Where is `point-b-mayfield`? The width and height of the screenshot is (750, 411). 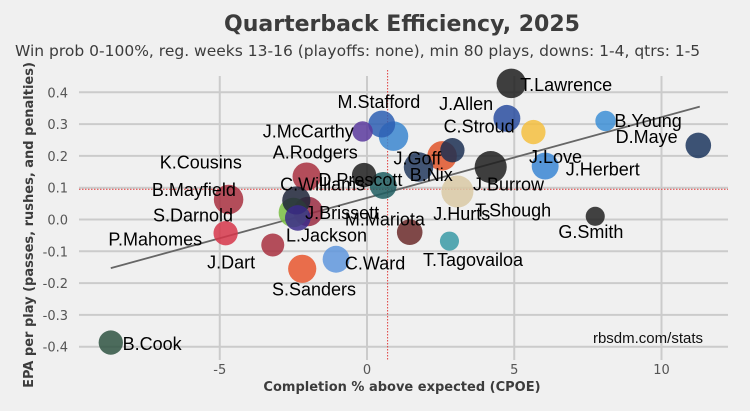 point-b-mayfield is located at coordinates (228, 199).